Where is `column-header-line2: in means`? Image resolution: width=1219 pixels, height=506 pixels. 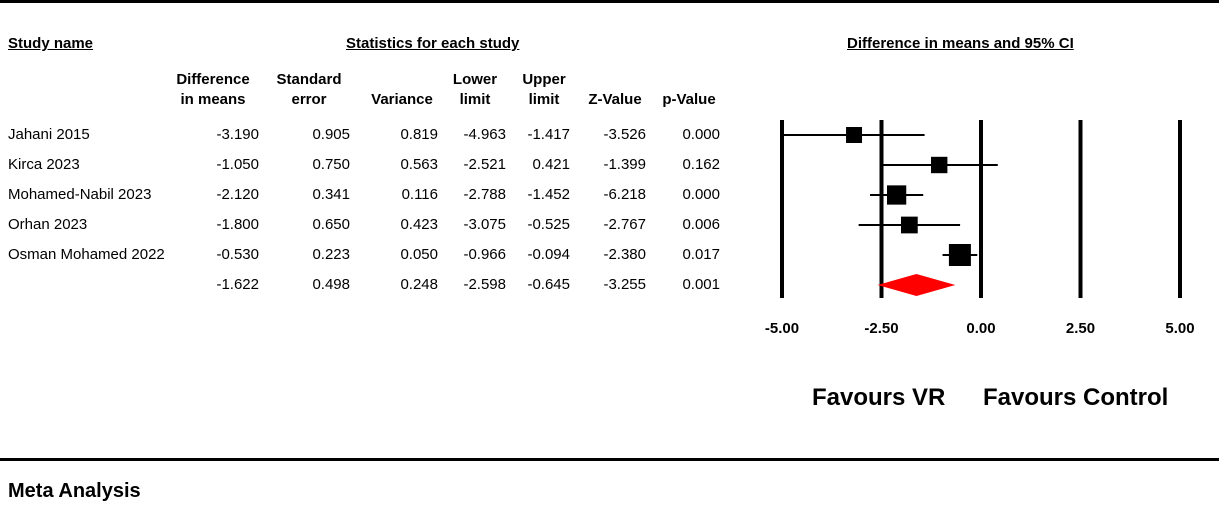
column-header-line2: in means is located at coordinates (213, 99).